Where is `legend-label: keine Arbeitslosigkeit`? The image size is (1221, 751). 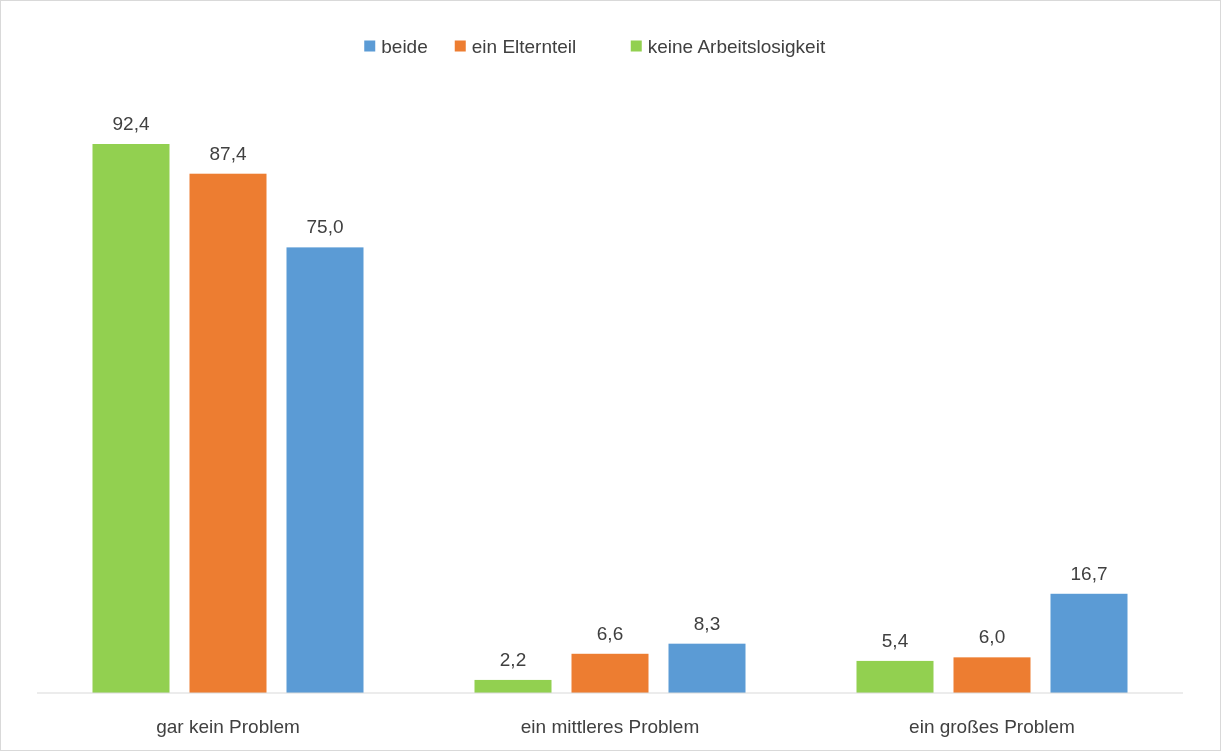
legend-label: keine Arbeitslosigkeit is located at coordinates (736, 46).